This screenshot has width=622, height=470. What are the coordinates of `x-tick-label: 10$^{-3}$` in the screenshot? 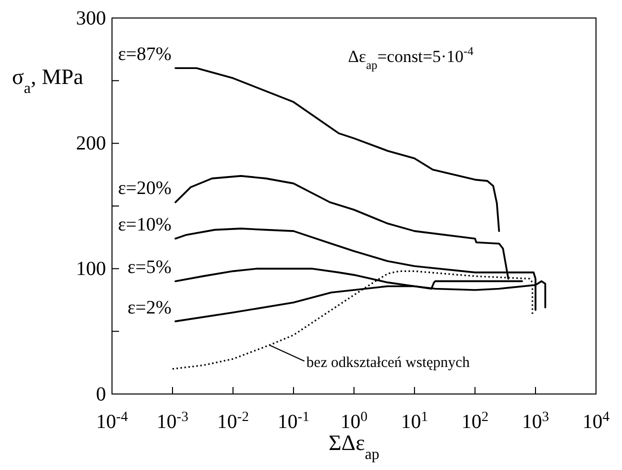 It's located at (172, 421).